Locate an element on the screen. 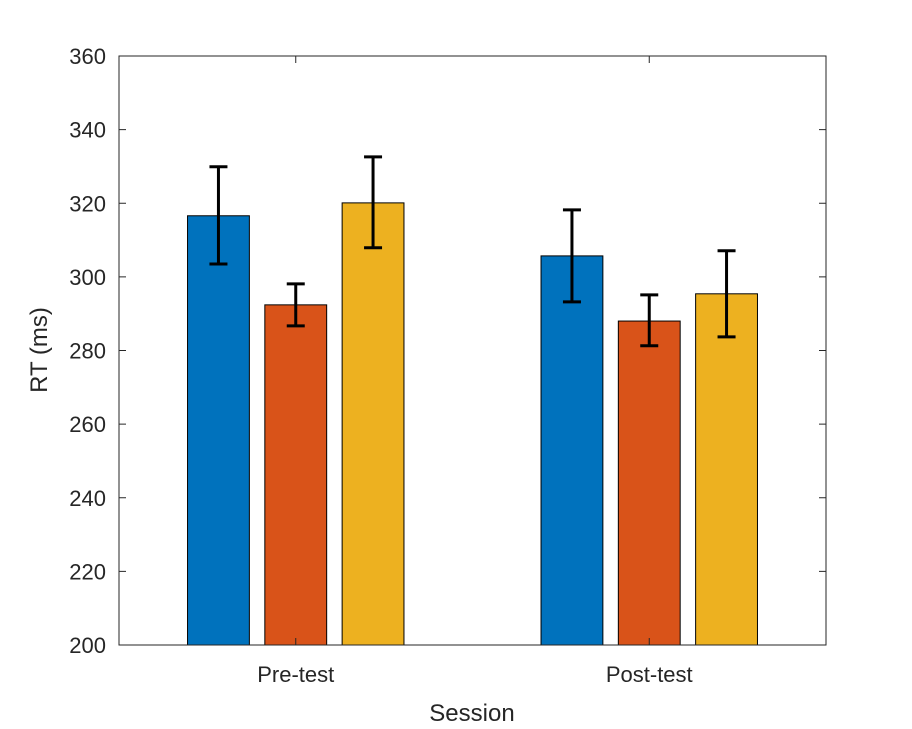 Image resolution: width=912 pixels, height=729 pixels. y-axis-title: RT (ms) is located at coordinates (39, 350).